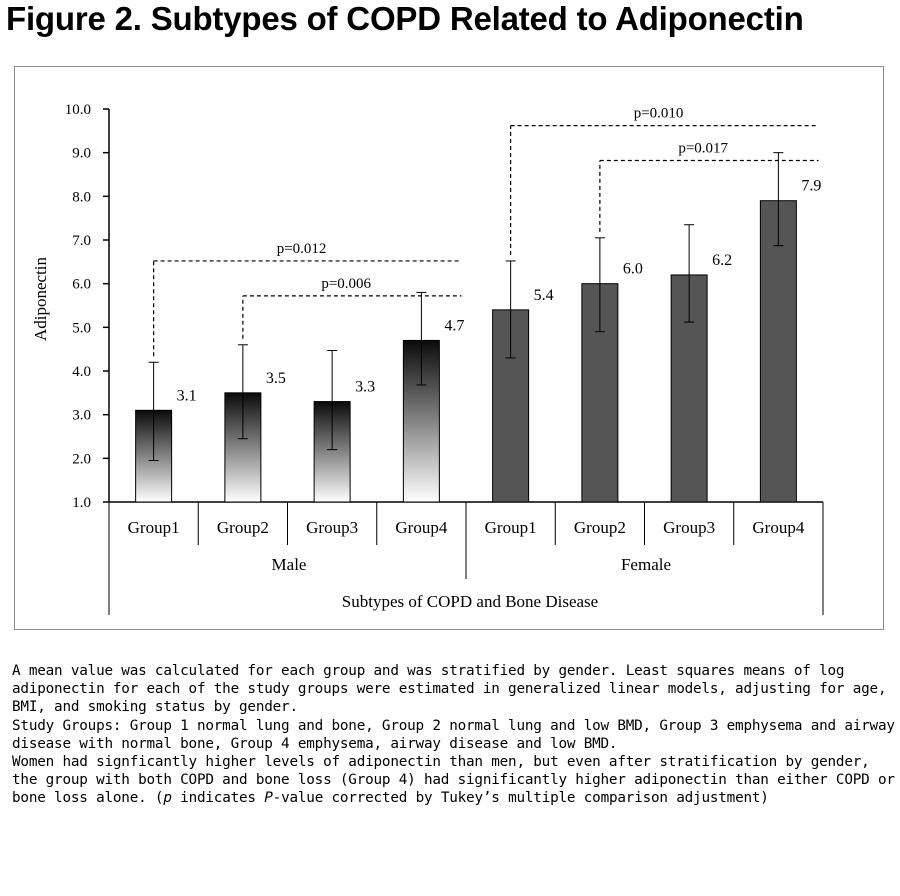 The height and width of the screenshot is (896, 900). What do you see at coordinates (302, 249) in the screenshot?
I see `p-value-label: p=0.012` at bounding box center [302, 249].